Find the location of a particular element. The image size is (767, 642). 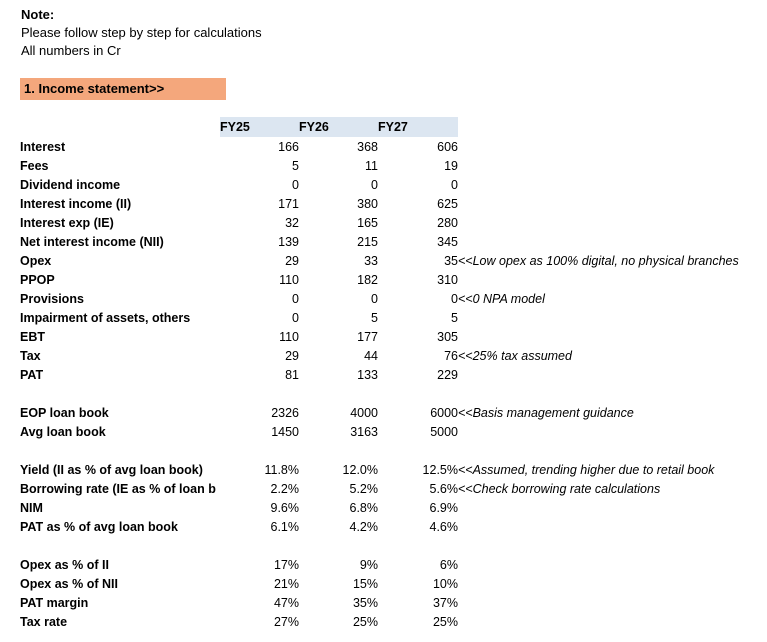

value-cell: 4000 is located at coordinates (364, 412).